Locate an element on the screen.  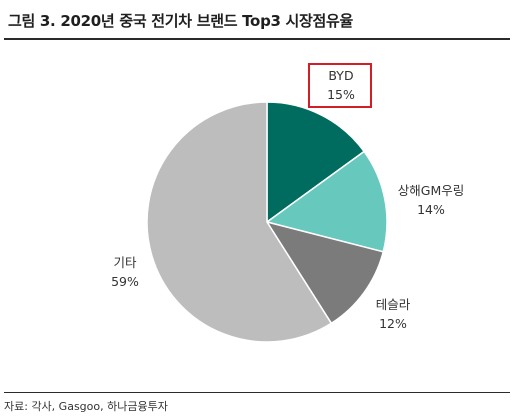
slice-label-tesla: 테슬라 12% is located at coordinates (393, 314).